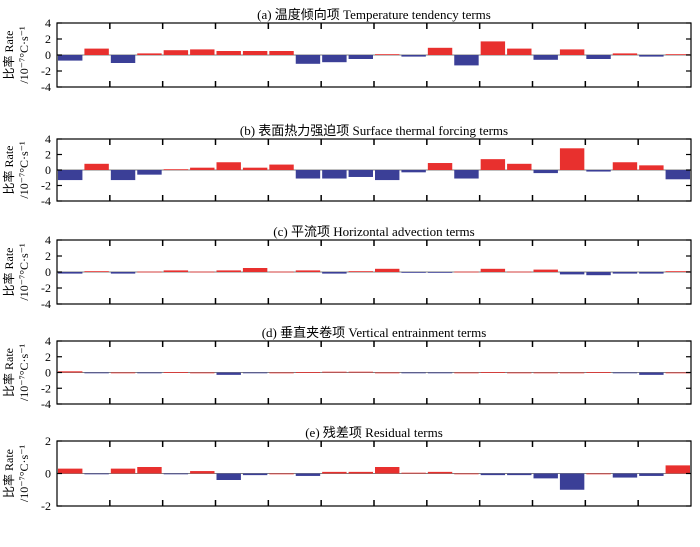 Image resolution: width=700 pixels, height=547 pixels. What do you see at coordinates (374, 432) in the screenshot?
I see `panel-title: (e) 残差项 Residual terms` at bounding box center [374, 432].